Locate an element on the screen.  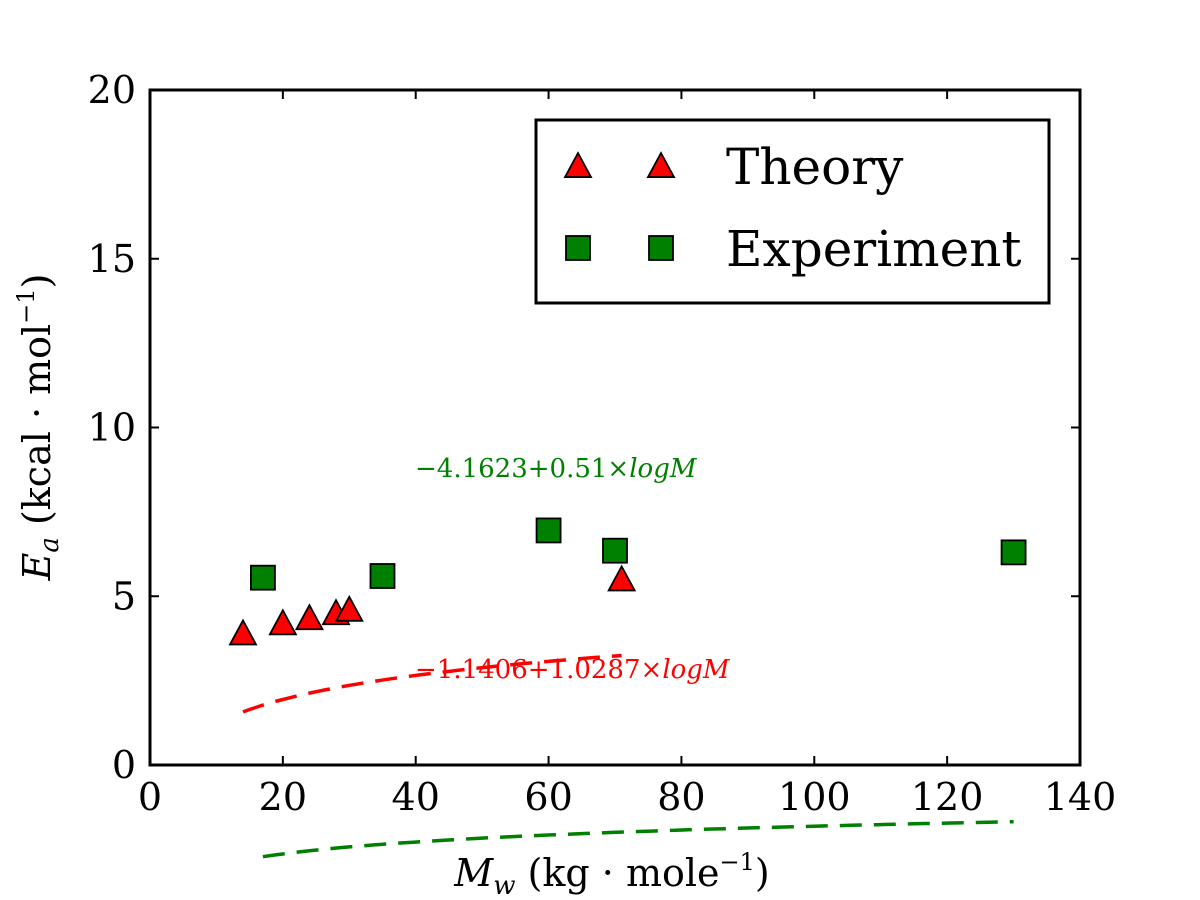
y-tick-label: 10 is located at coordinates (112, 428).